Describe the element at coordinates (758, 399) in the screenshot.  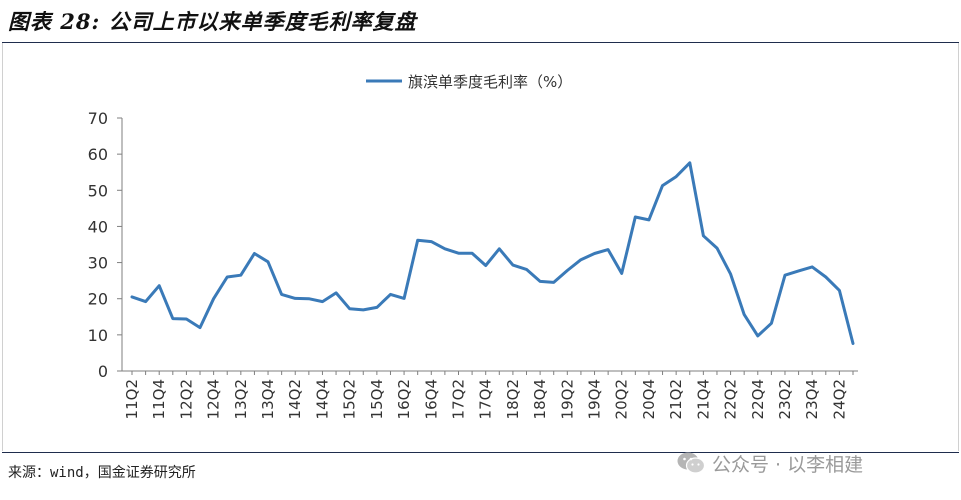
I see `x-tick-label: 22Q4` at that location.